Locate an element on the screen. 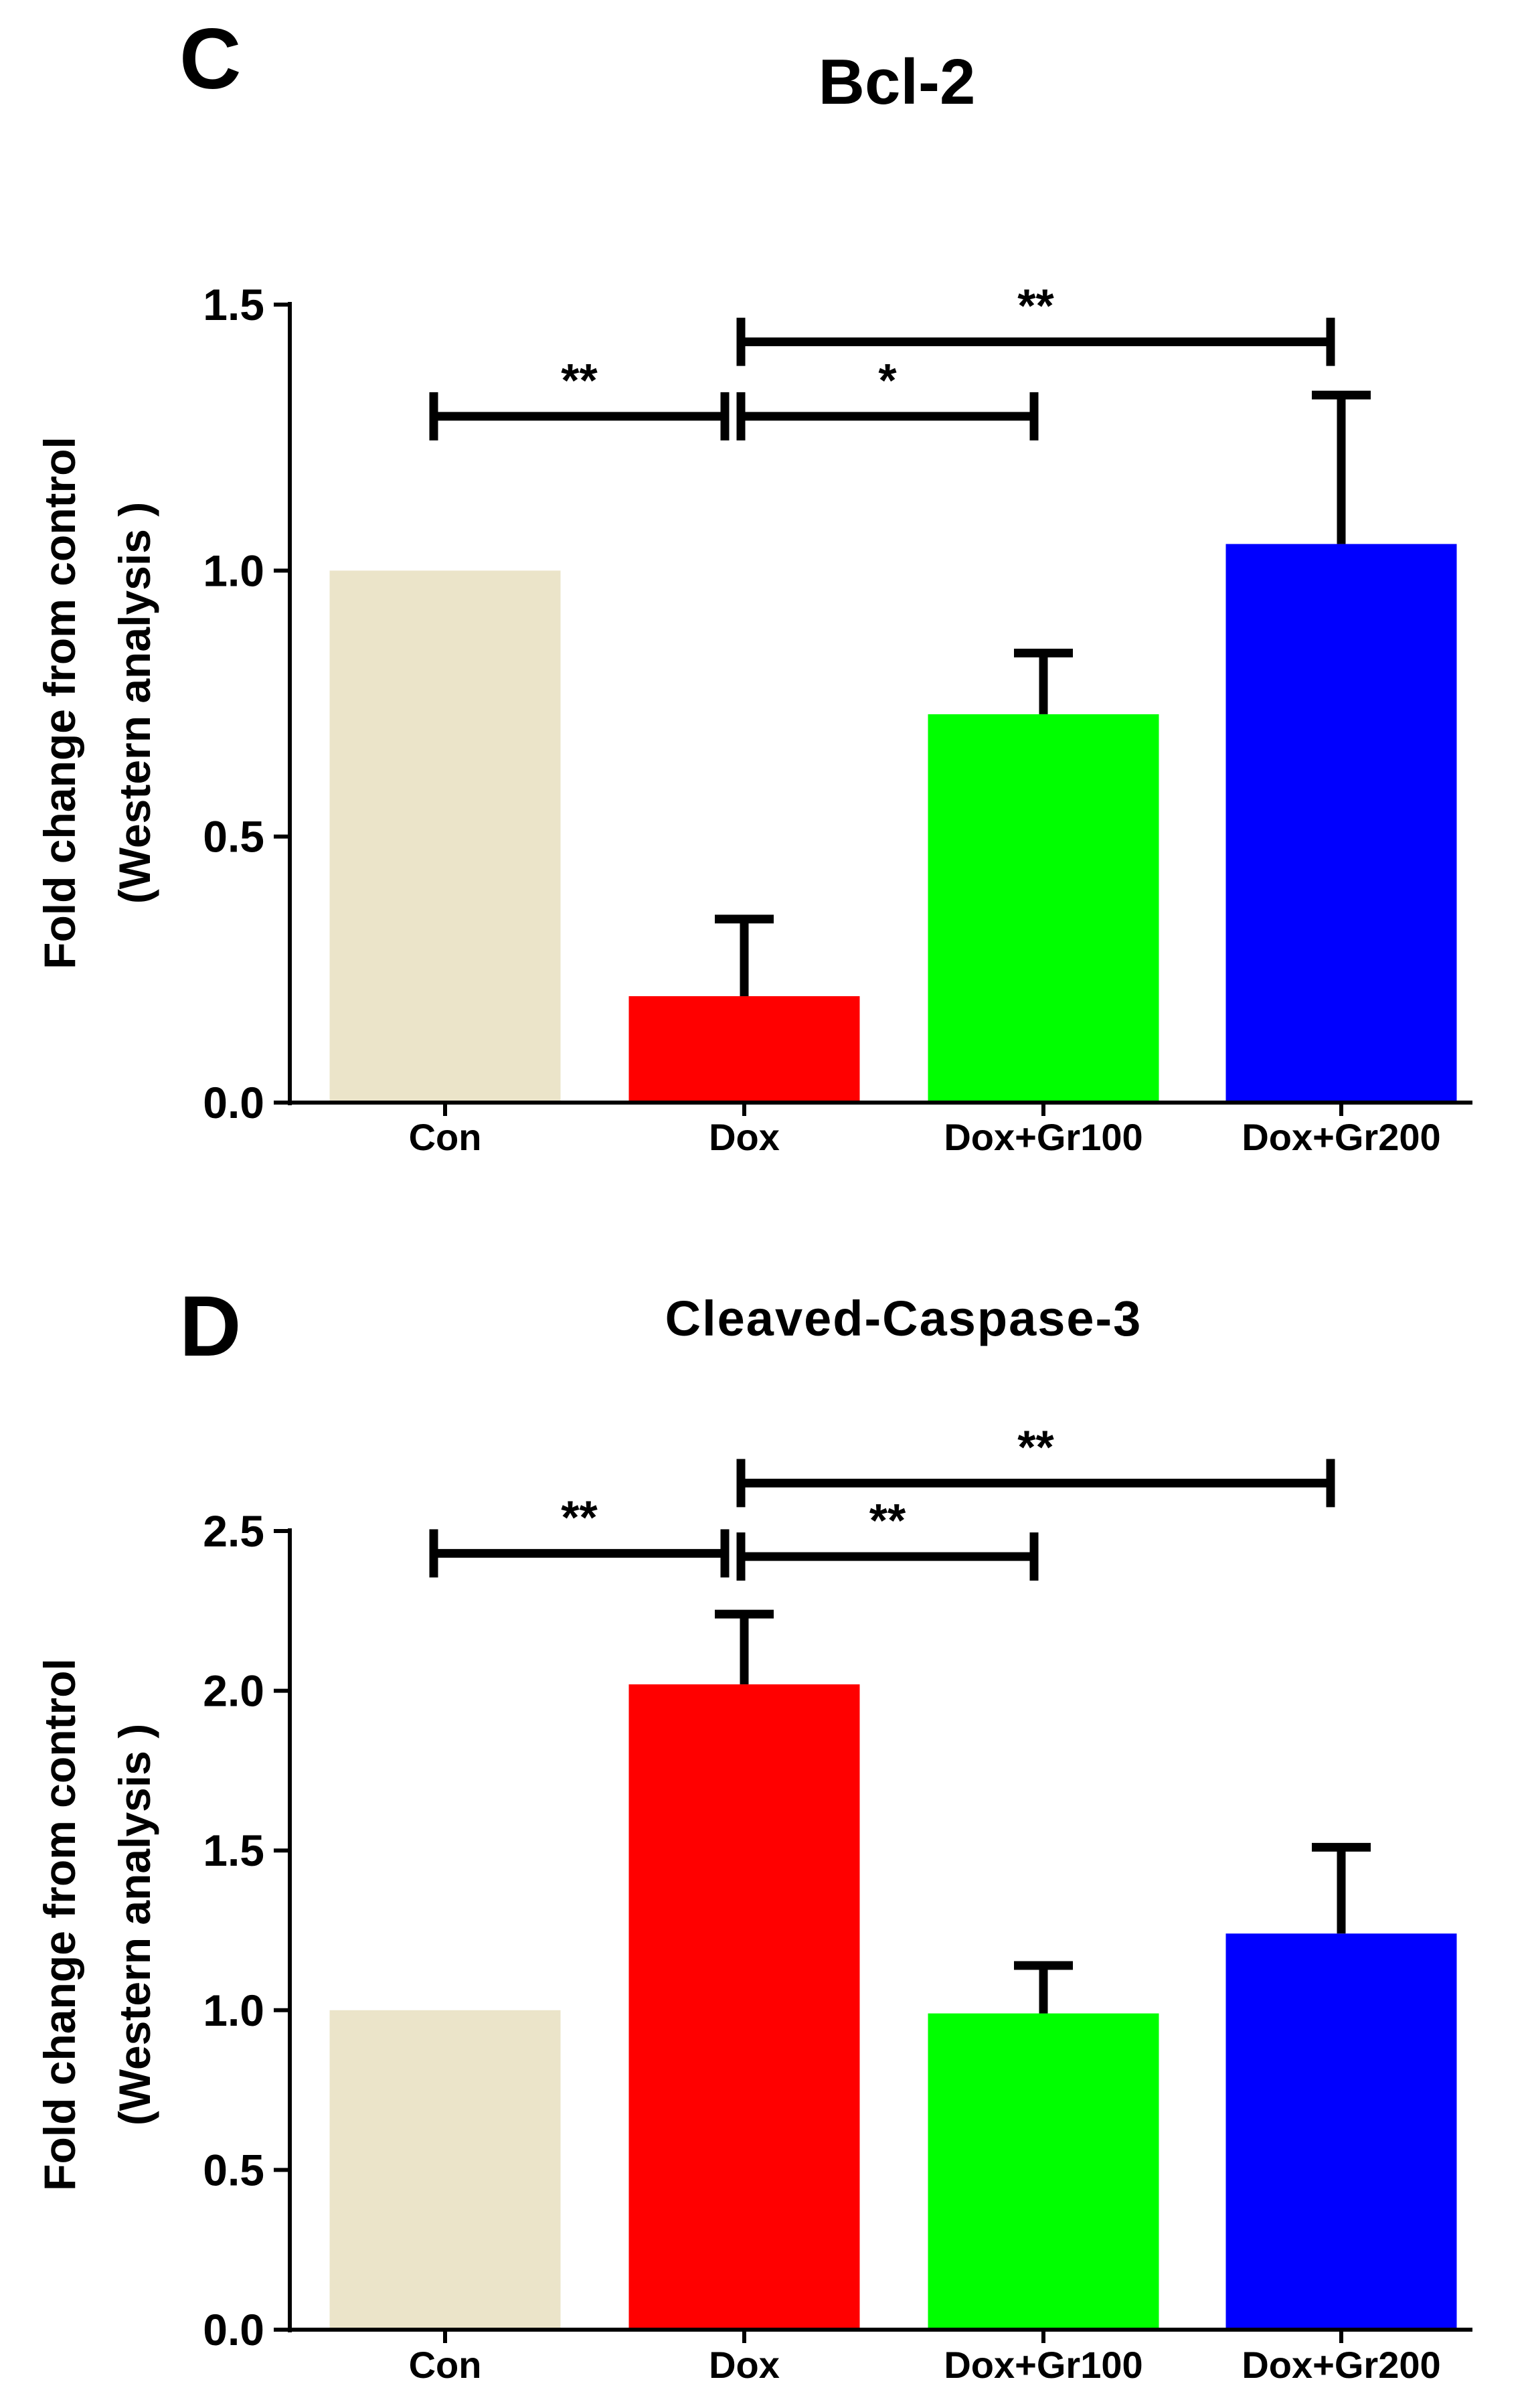 Image resolution: width=1528 pixels, height=2408 pixels. significance-bracket: * is located at coordinates (887, 397).